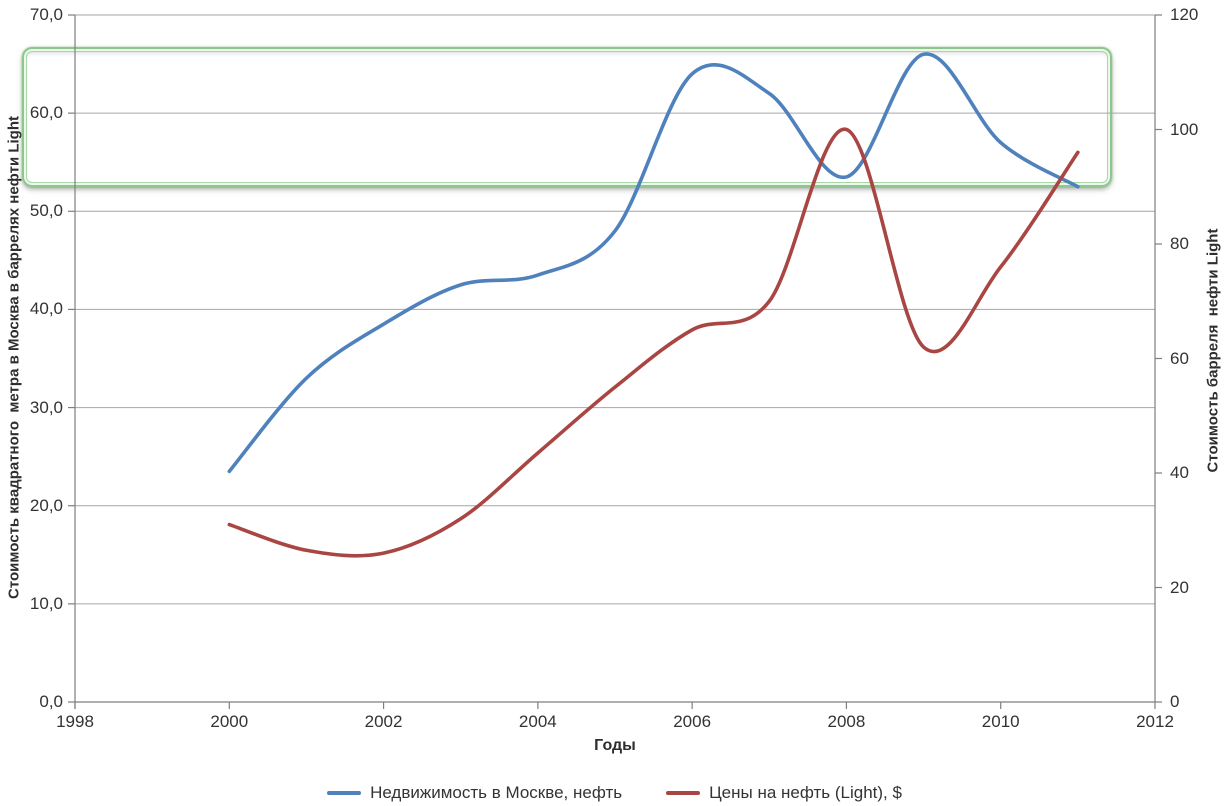 The width and height of the screenshot is (1229, 806). I want to click on legend-item-oil-price: Цены на нефть (Light), $, so click(784, 793).